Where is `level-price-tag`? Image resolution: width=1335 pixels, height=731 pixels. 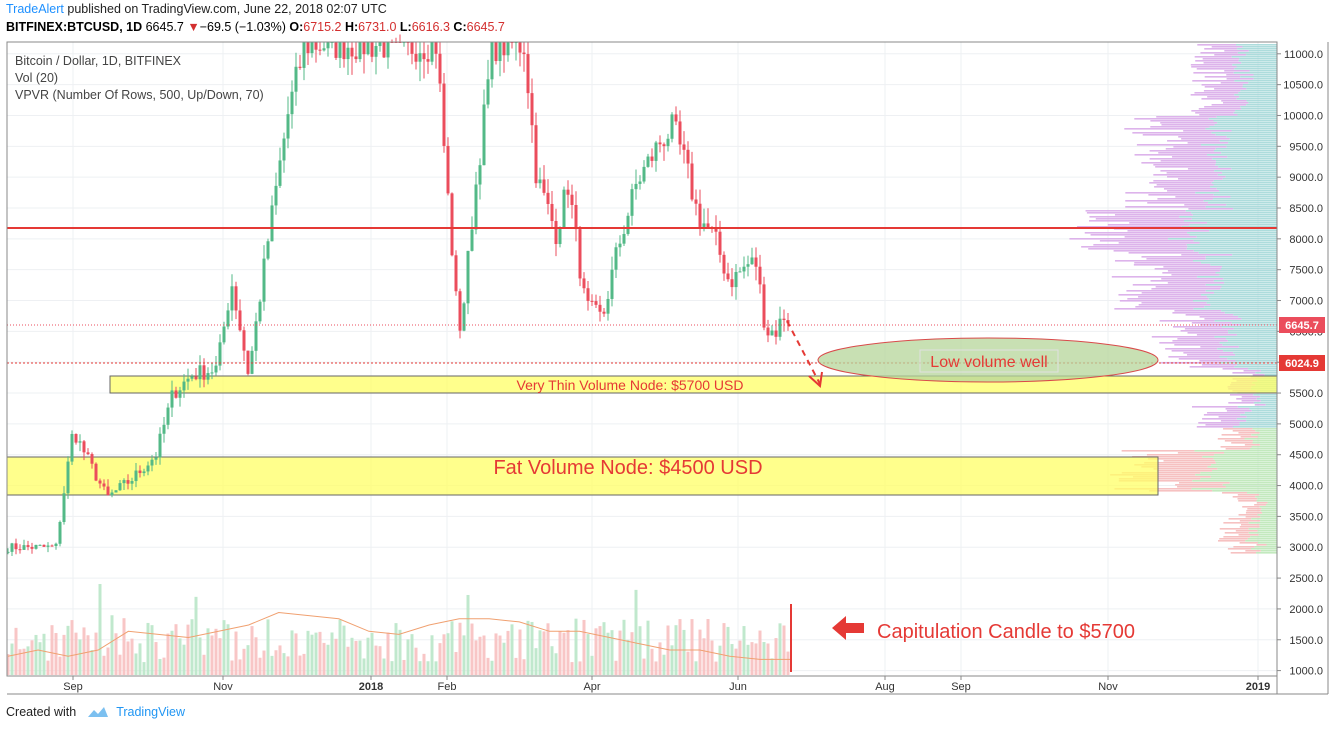
level-price-tag is located at coordinates (1302, 363).